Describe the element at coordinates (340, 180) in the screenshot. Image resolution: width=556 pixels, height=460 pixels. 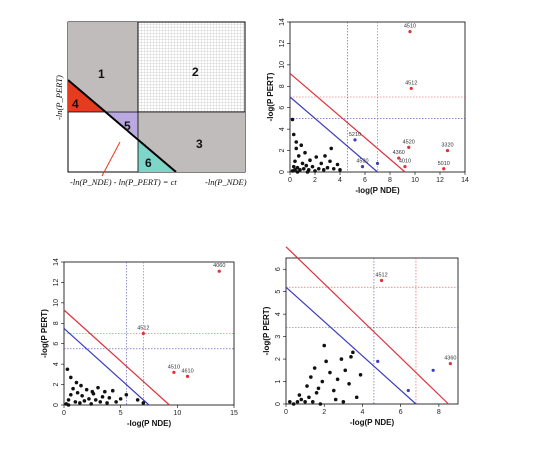
I see `x-tick-label: 4` at that location.